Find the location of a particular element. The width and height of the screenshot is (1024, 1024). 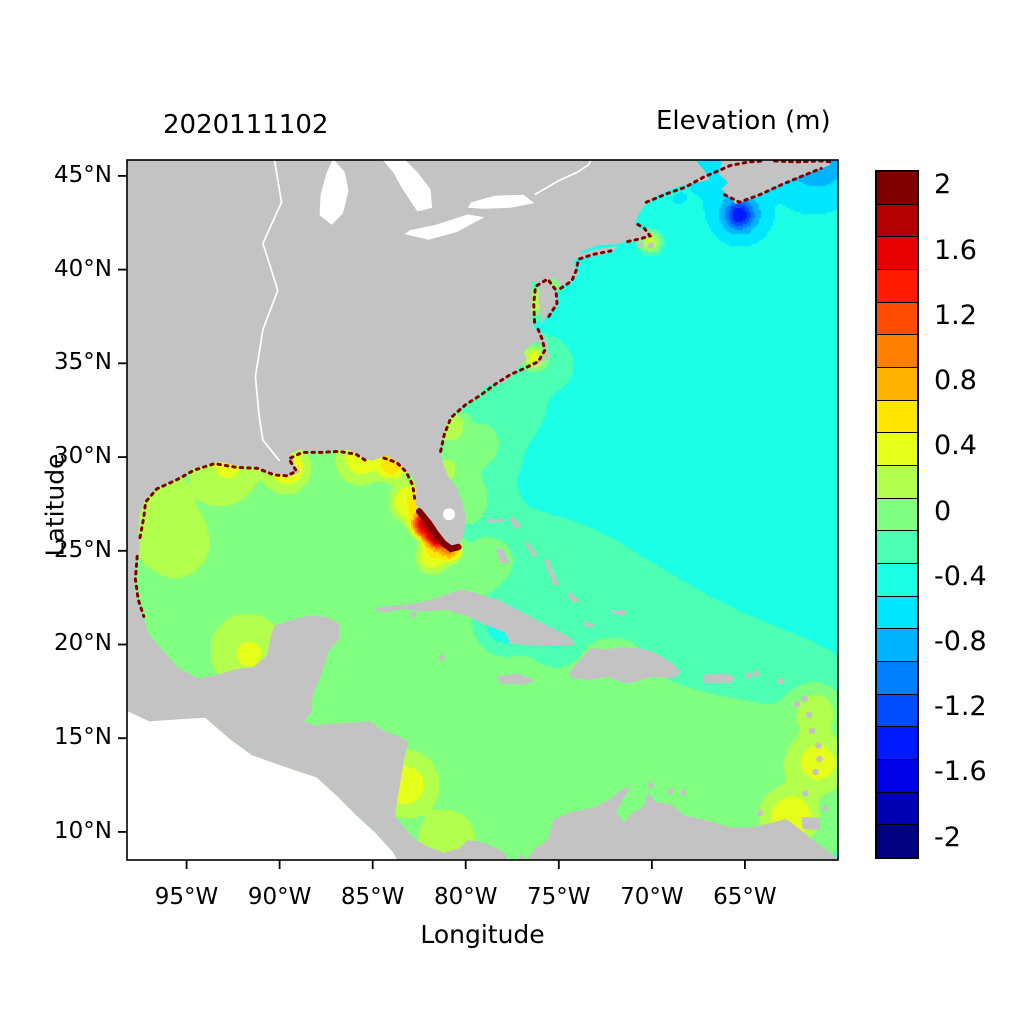

x-tick-label: 90°W is located at coordinates (279, 897).